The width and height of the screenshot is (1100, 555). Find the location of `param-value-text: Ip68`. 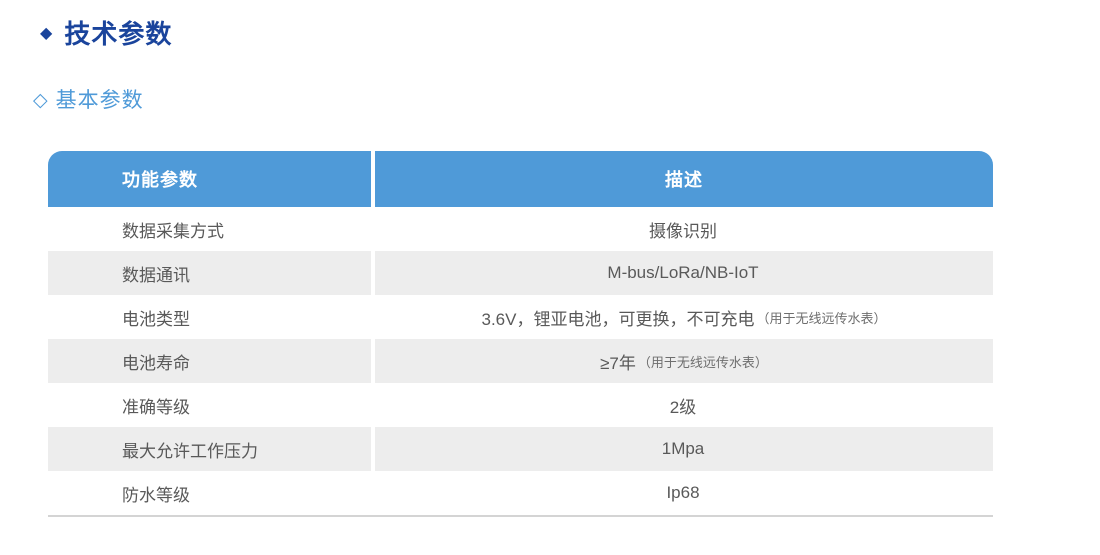

param-value-text: Ip68 is located at coordinates (683, 492).